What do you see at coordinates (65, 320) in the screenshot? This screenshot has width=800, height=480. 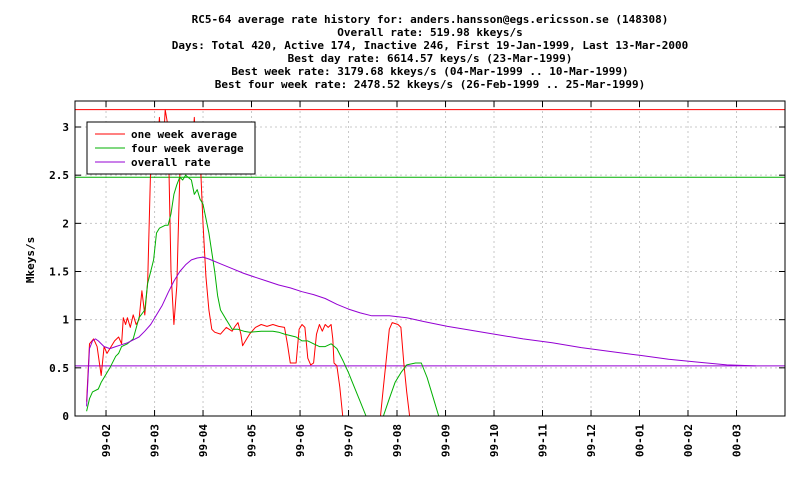 I see `y-tick-label: 1` at bounding box center [65, 320].